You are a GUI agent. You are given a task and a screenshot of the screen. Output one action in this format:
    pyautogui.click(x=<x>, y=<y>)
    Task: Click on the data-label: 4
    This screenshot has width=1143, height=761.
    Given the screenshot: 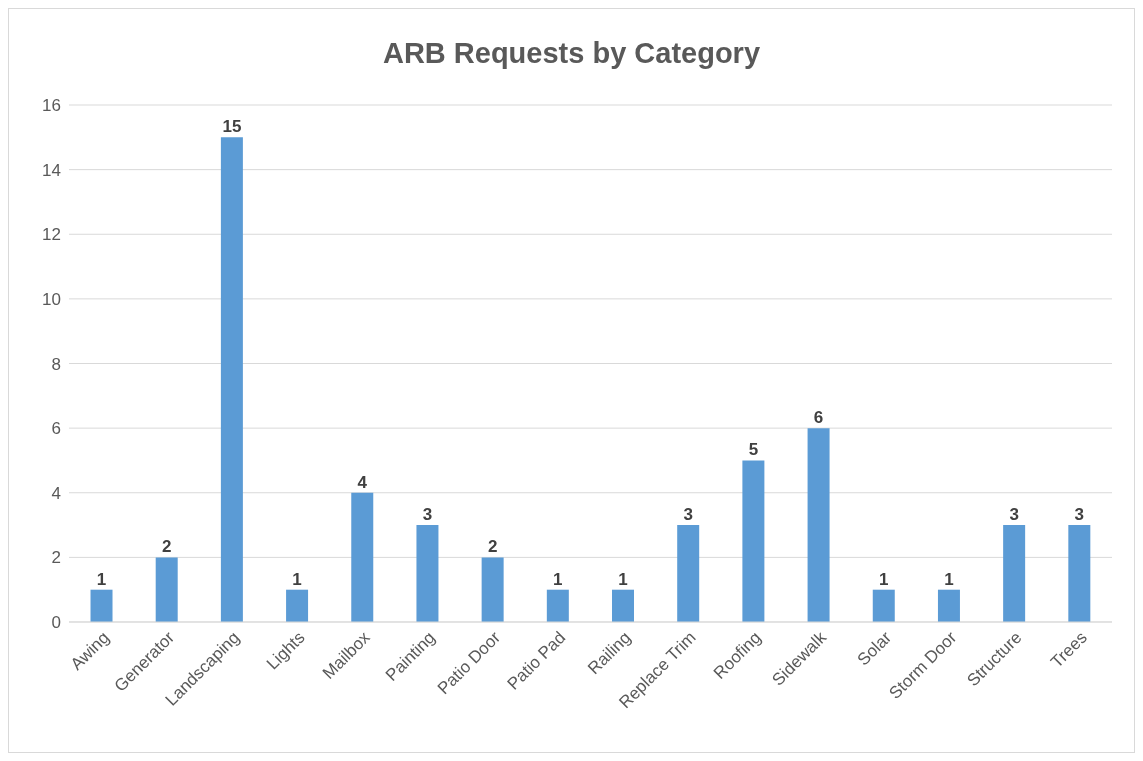 What is the action you would take?
    pyautogui.click(x=362, y=482)
    